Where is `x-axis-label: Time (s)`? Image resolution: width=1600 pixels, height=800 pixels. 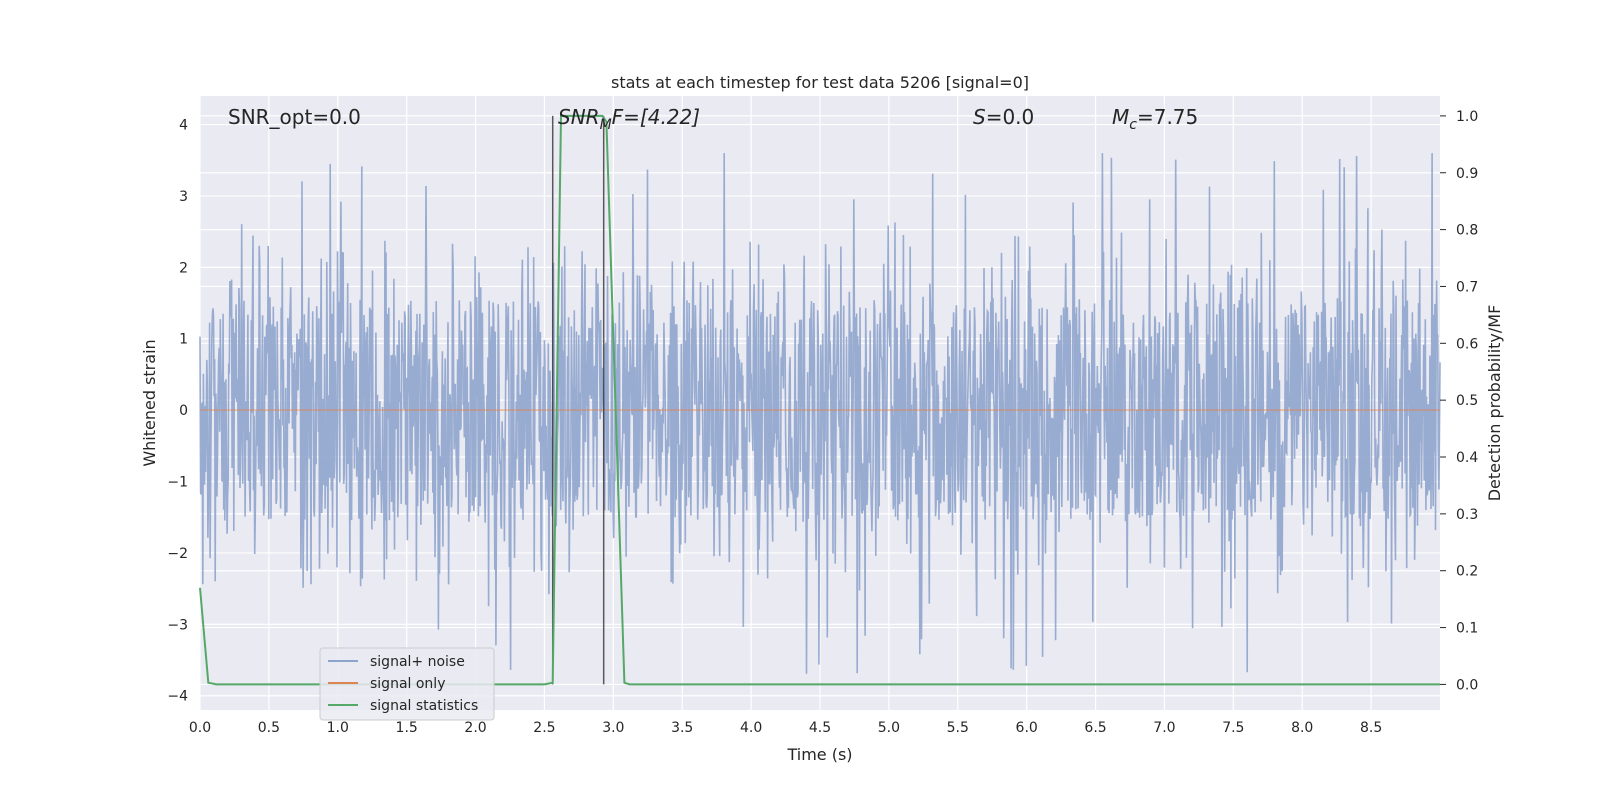
x-axis-label: Time (s) is located at coordinates (819, 754).